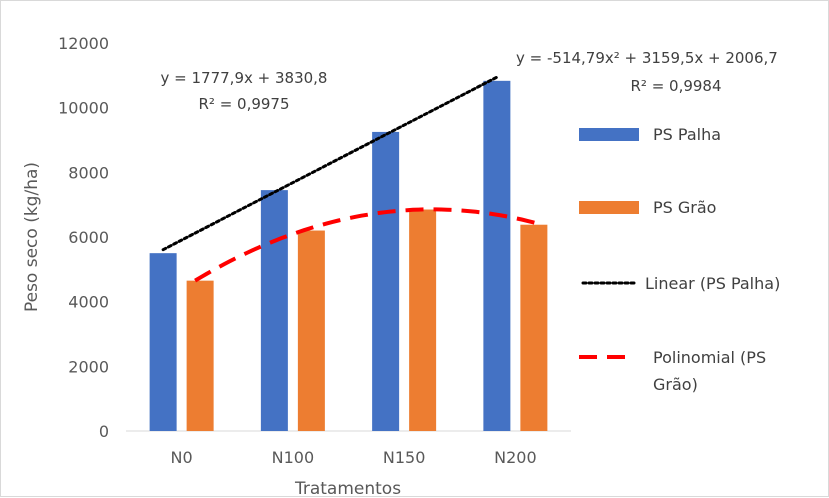 This screenshot has height=498, width=829. What do you see at coordinates (244, 78) in the screenshot?
I see `equation-linear: y = 1777,9x + 3830,8` at bounding box center [244, 78].